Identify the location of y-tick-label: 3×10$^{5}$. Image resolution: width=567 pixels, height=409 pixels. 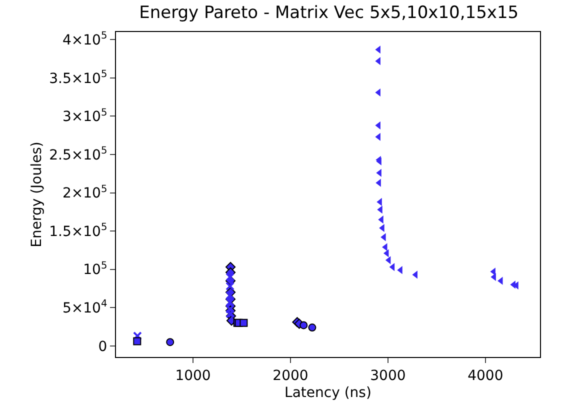
(85, 116).